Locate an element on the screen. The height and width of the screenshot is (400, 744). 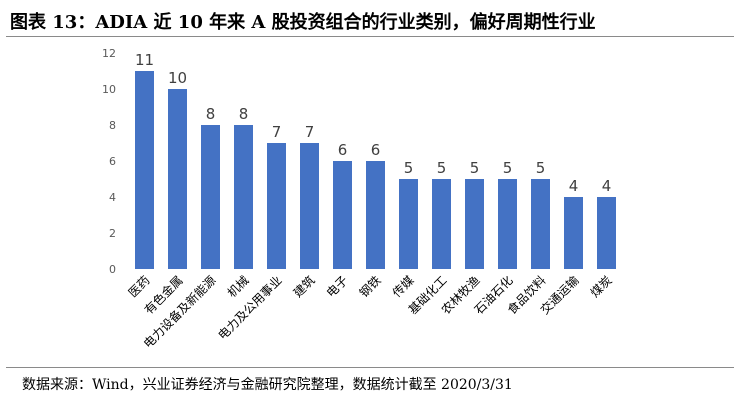
y-tick-label: 8 is located at coordinates (112, 125).